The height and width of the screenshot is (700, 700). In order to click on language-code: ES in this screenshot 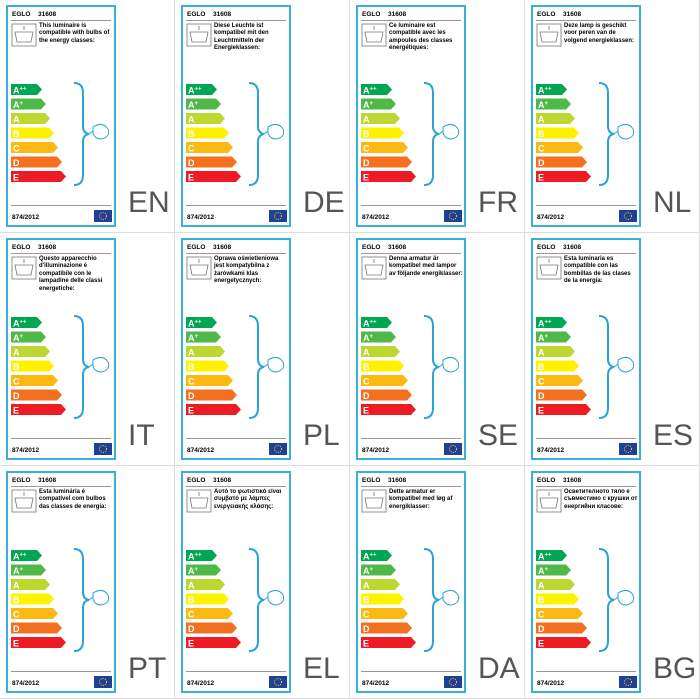, I will do `click(673, 435)`.